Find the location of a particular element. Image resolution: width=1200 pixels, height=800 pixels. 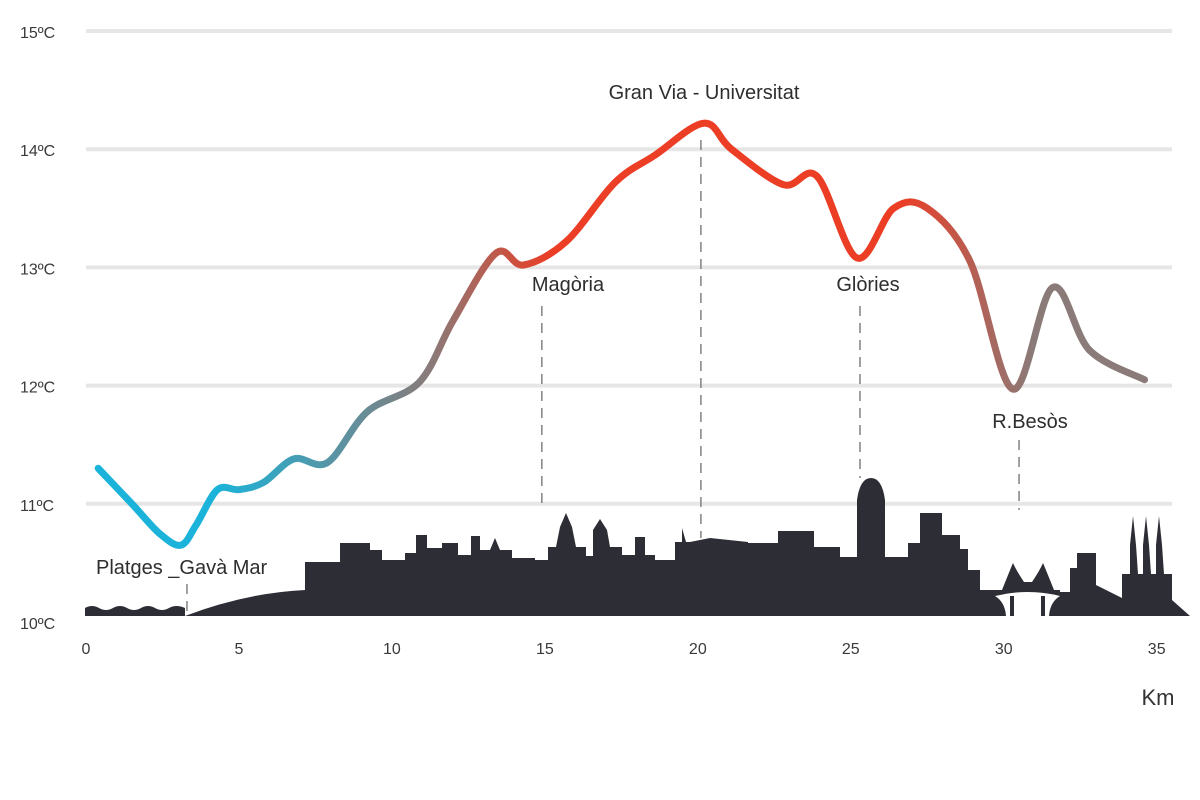

annotation-label-platges-gava-mar: Platges _Gavà Mar is located at coordinates (182, 568).